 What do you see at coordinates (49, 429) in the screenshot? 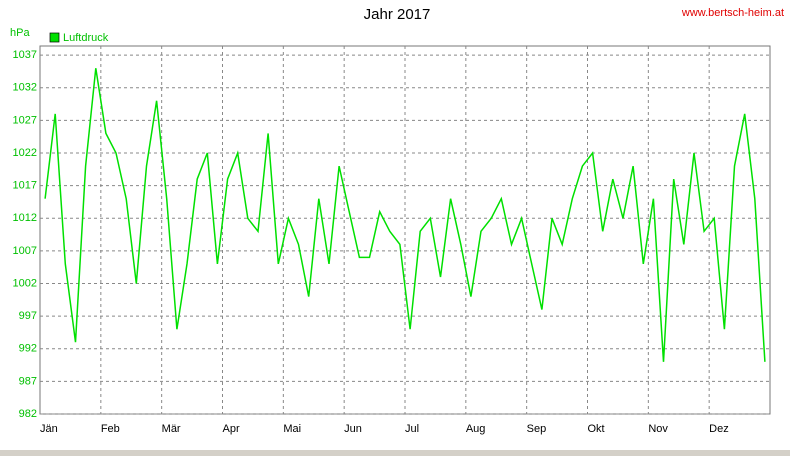
I see `x-tick-label: Jän` at bounding box center [49, 429].